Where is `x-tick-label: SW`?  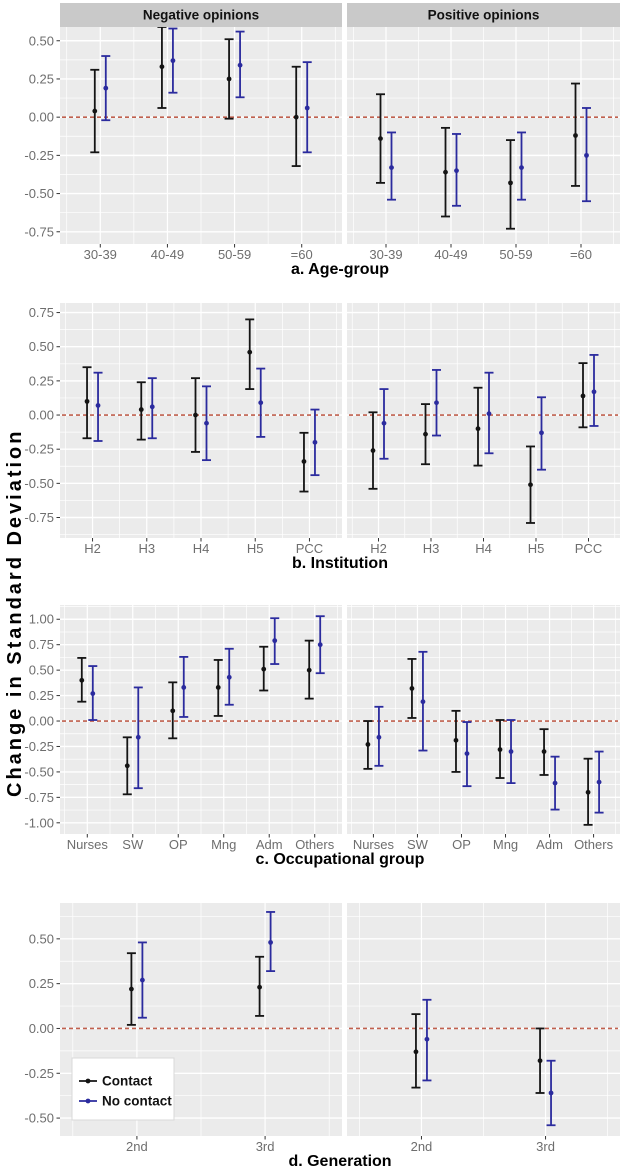 x-tick-label: SW is located at coordinates (418, 844).